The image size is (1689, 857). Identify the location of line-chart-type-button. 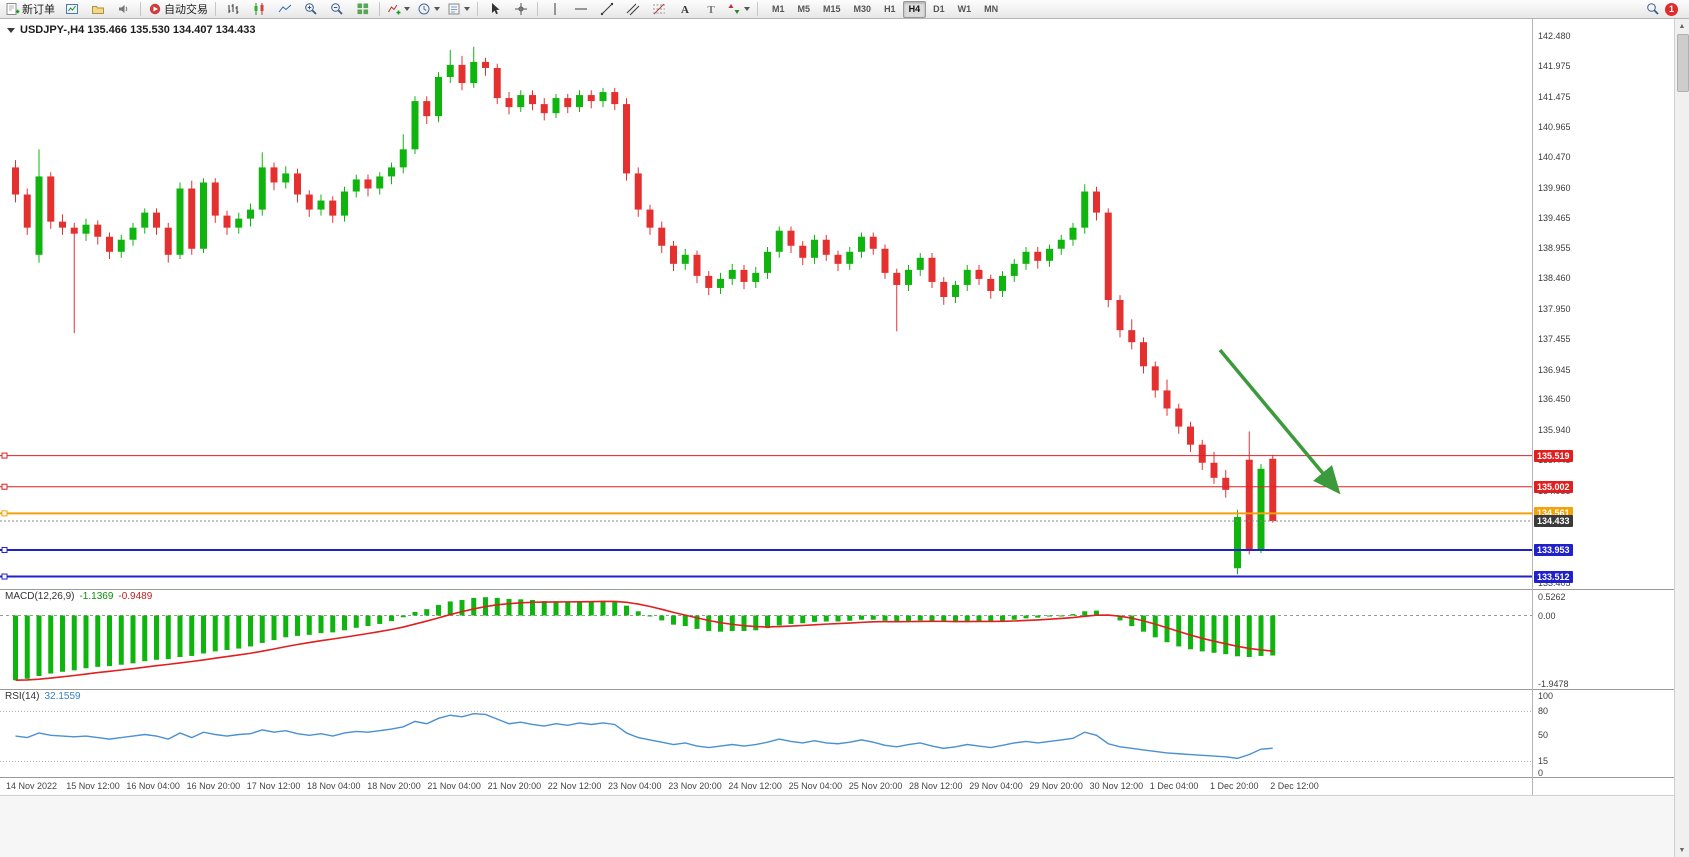
(284, 9).